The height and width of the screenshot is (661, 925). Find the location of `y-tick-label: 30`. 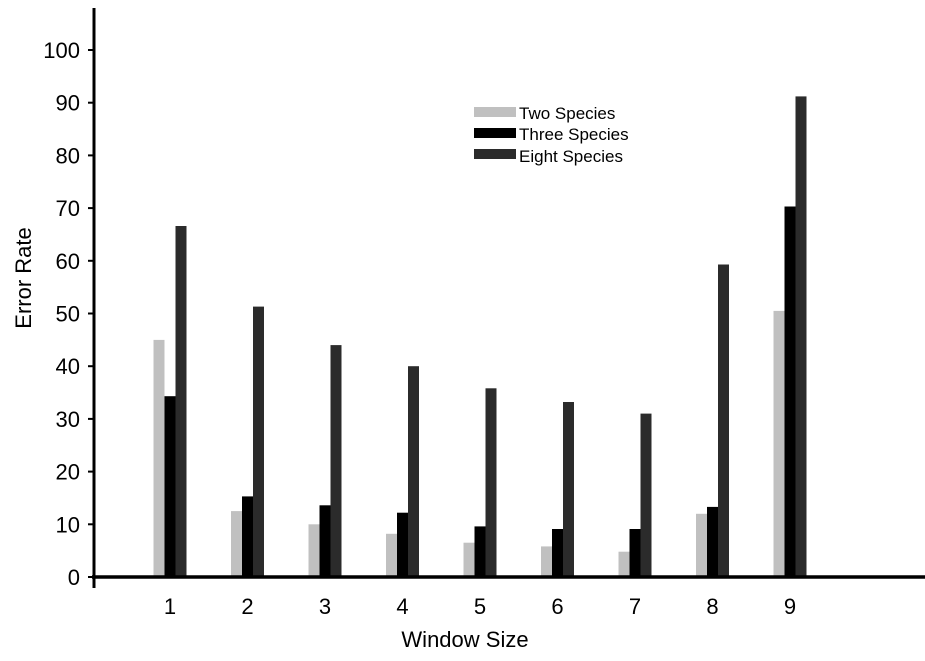

y-tick-label: 30 is located at coordinates (68, 419).